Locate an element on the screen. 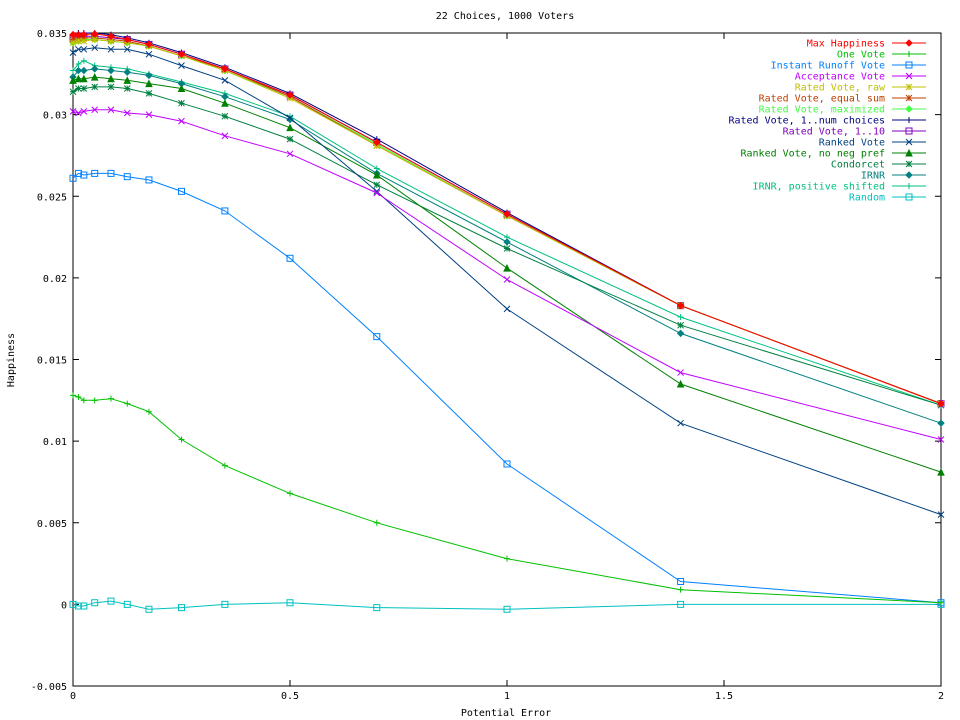 The image size is (960, 720). y-tick-label: 0.02 is located at coordinates (55, 279).